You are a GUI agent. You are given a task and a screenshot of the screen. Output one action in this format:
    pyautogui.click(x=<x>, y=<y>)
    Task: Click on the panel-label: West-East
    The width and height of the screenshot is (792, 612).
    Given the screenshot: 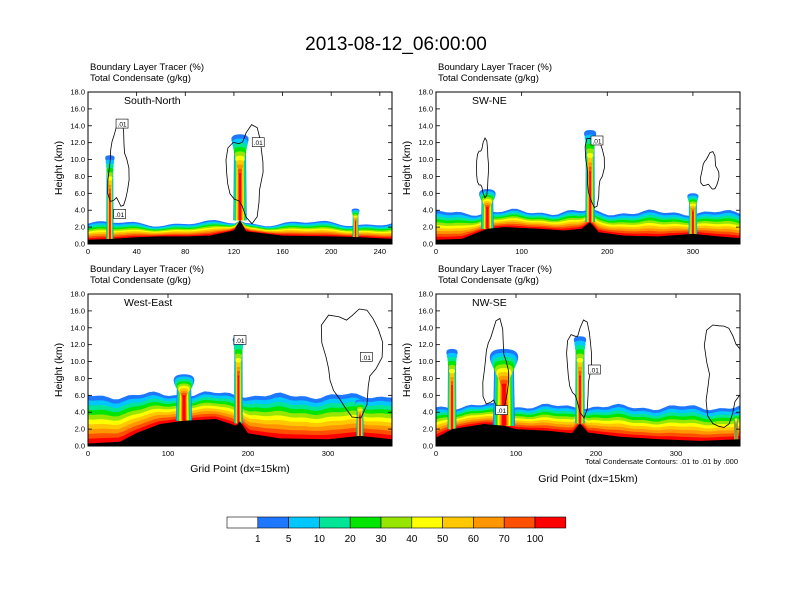 What is the action you would take?
    pyautogui.click(x=148, y=303)
    